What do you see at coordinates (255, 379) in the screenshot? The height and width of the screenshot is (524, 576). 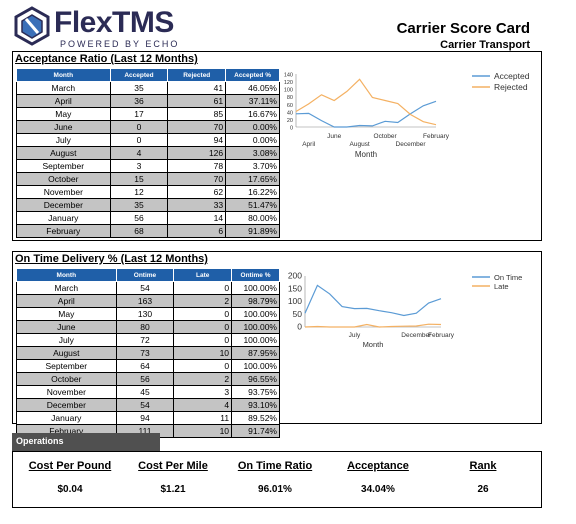 I see `cell-pct: 96.55%` at bounding box center [255, 379].